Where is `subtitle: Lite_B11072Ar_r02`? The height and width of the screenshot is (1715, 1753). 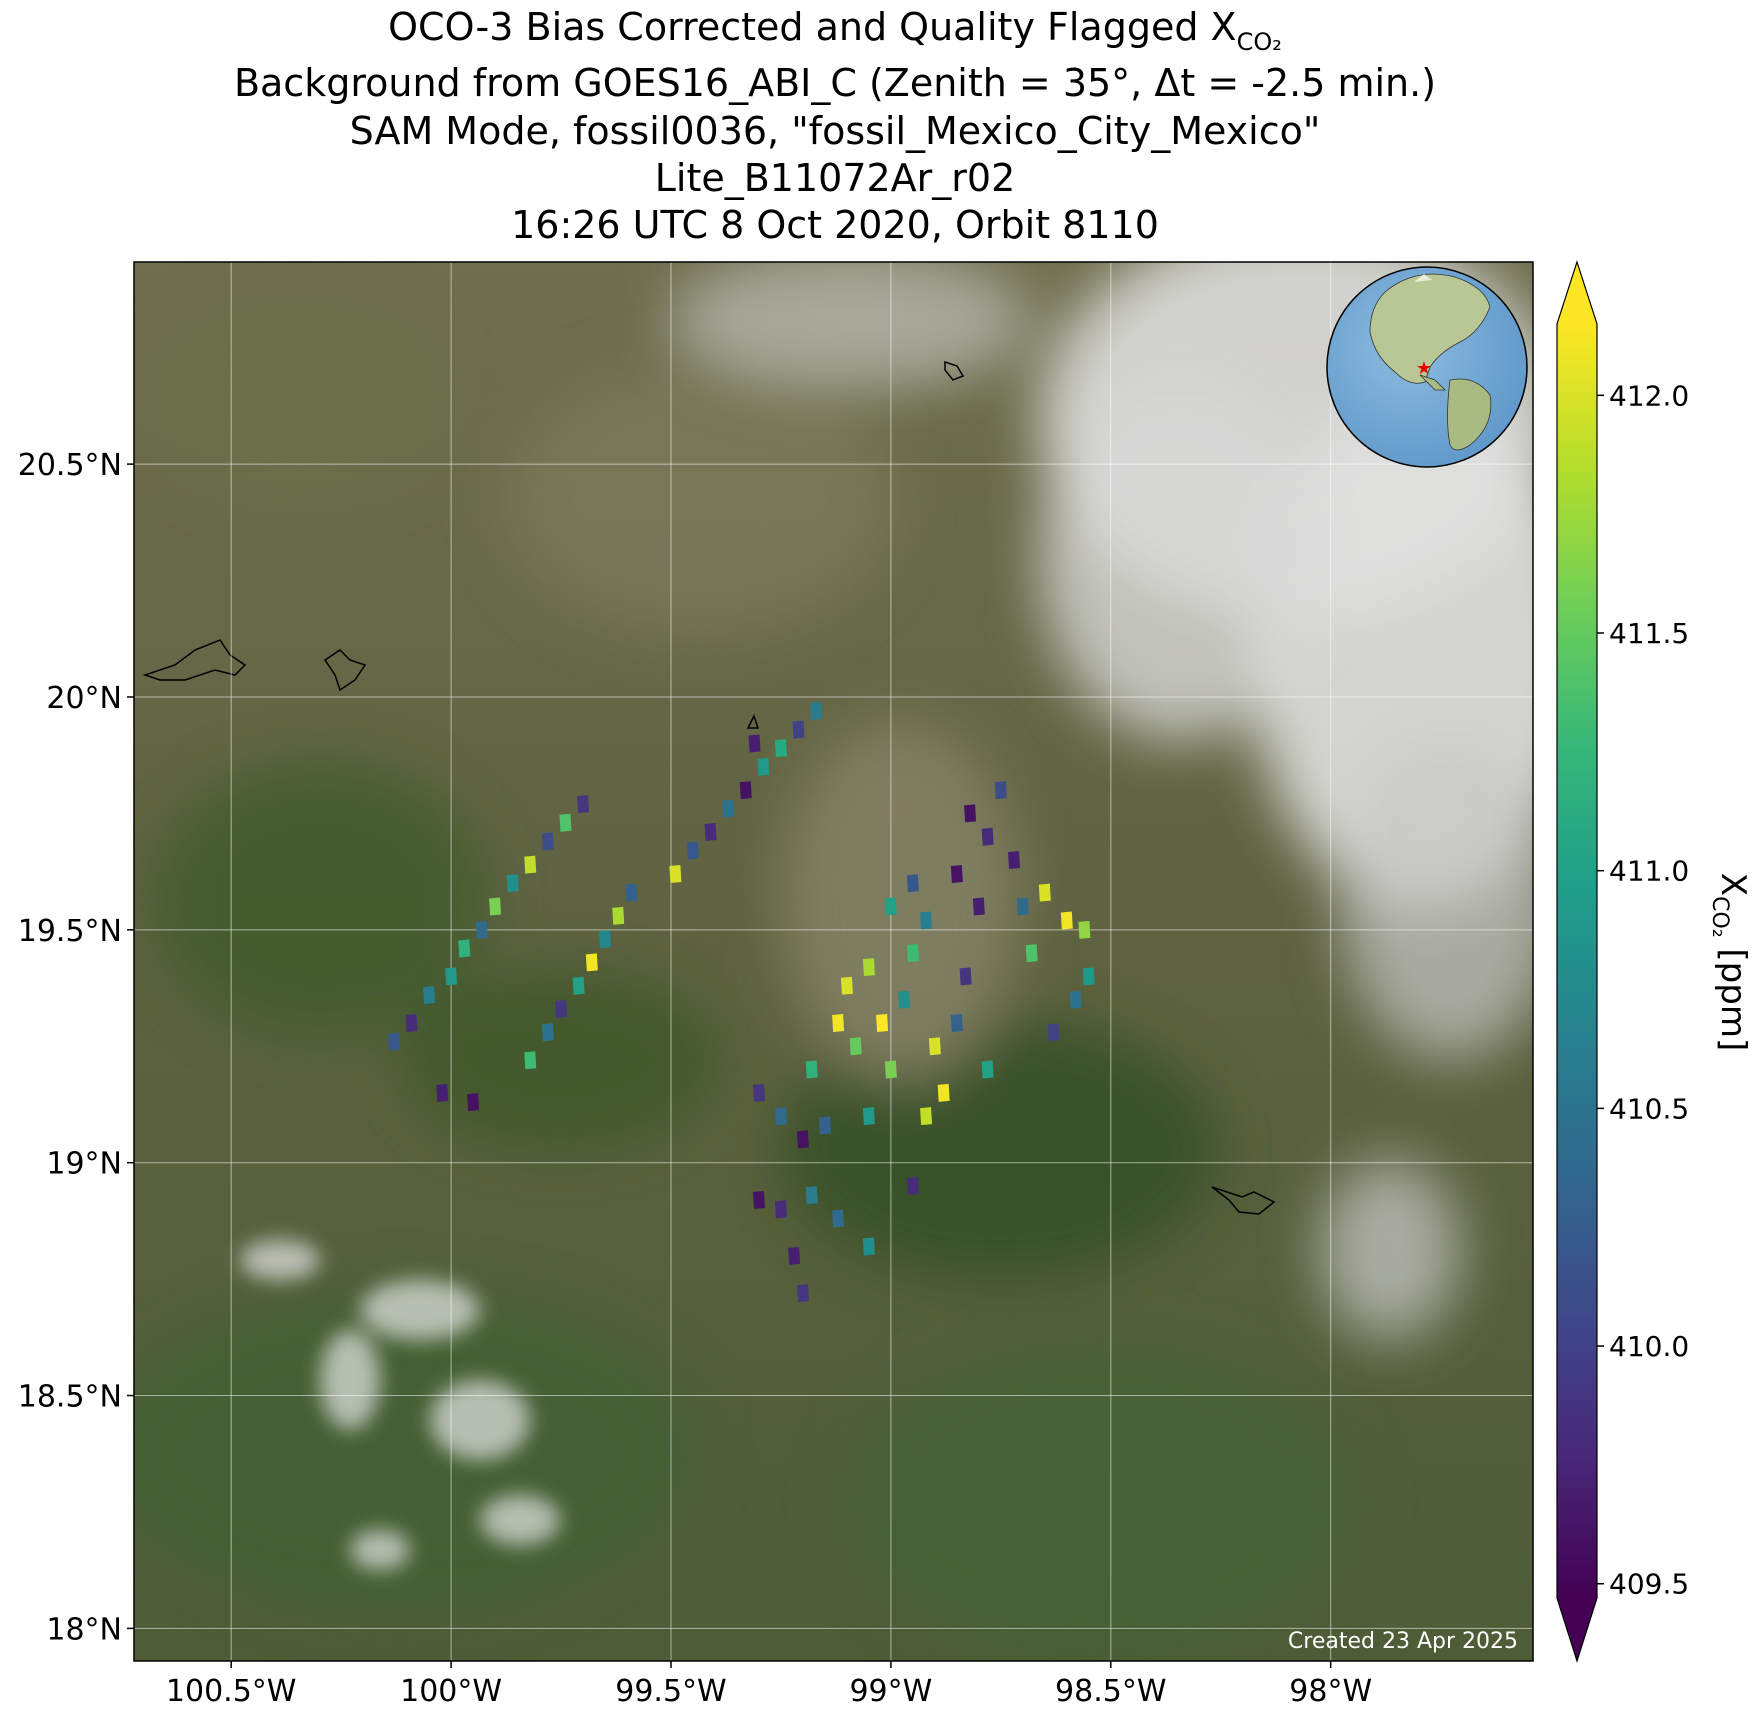 subtitle: Lite_B11072Ar_r02 is located at coordinates (835, 178).